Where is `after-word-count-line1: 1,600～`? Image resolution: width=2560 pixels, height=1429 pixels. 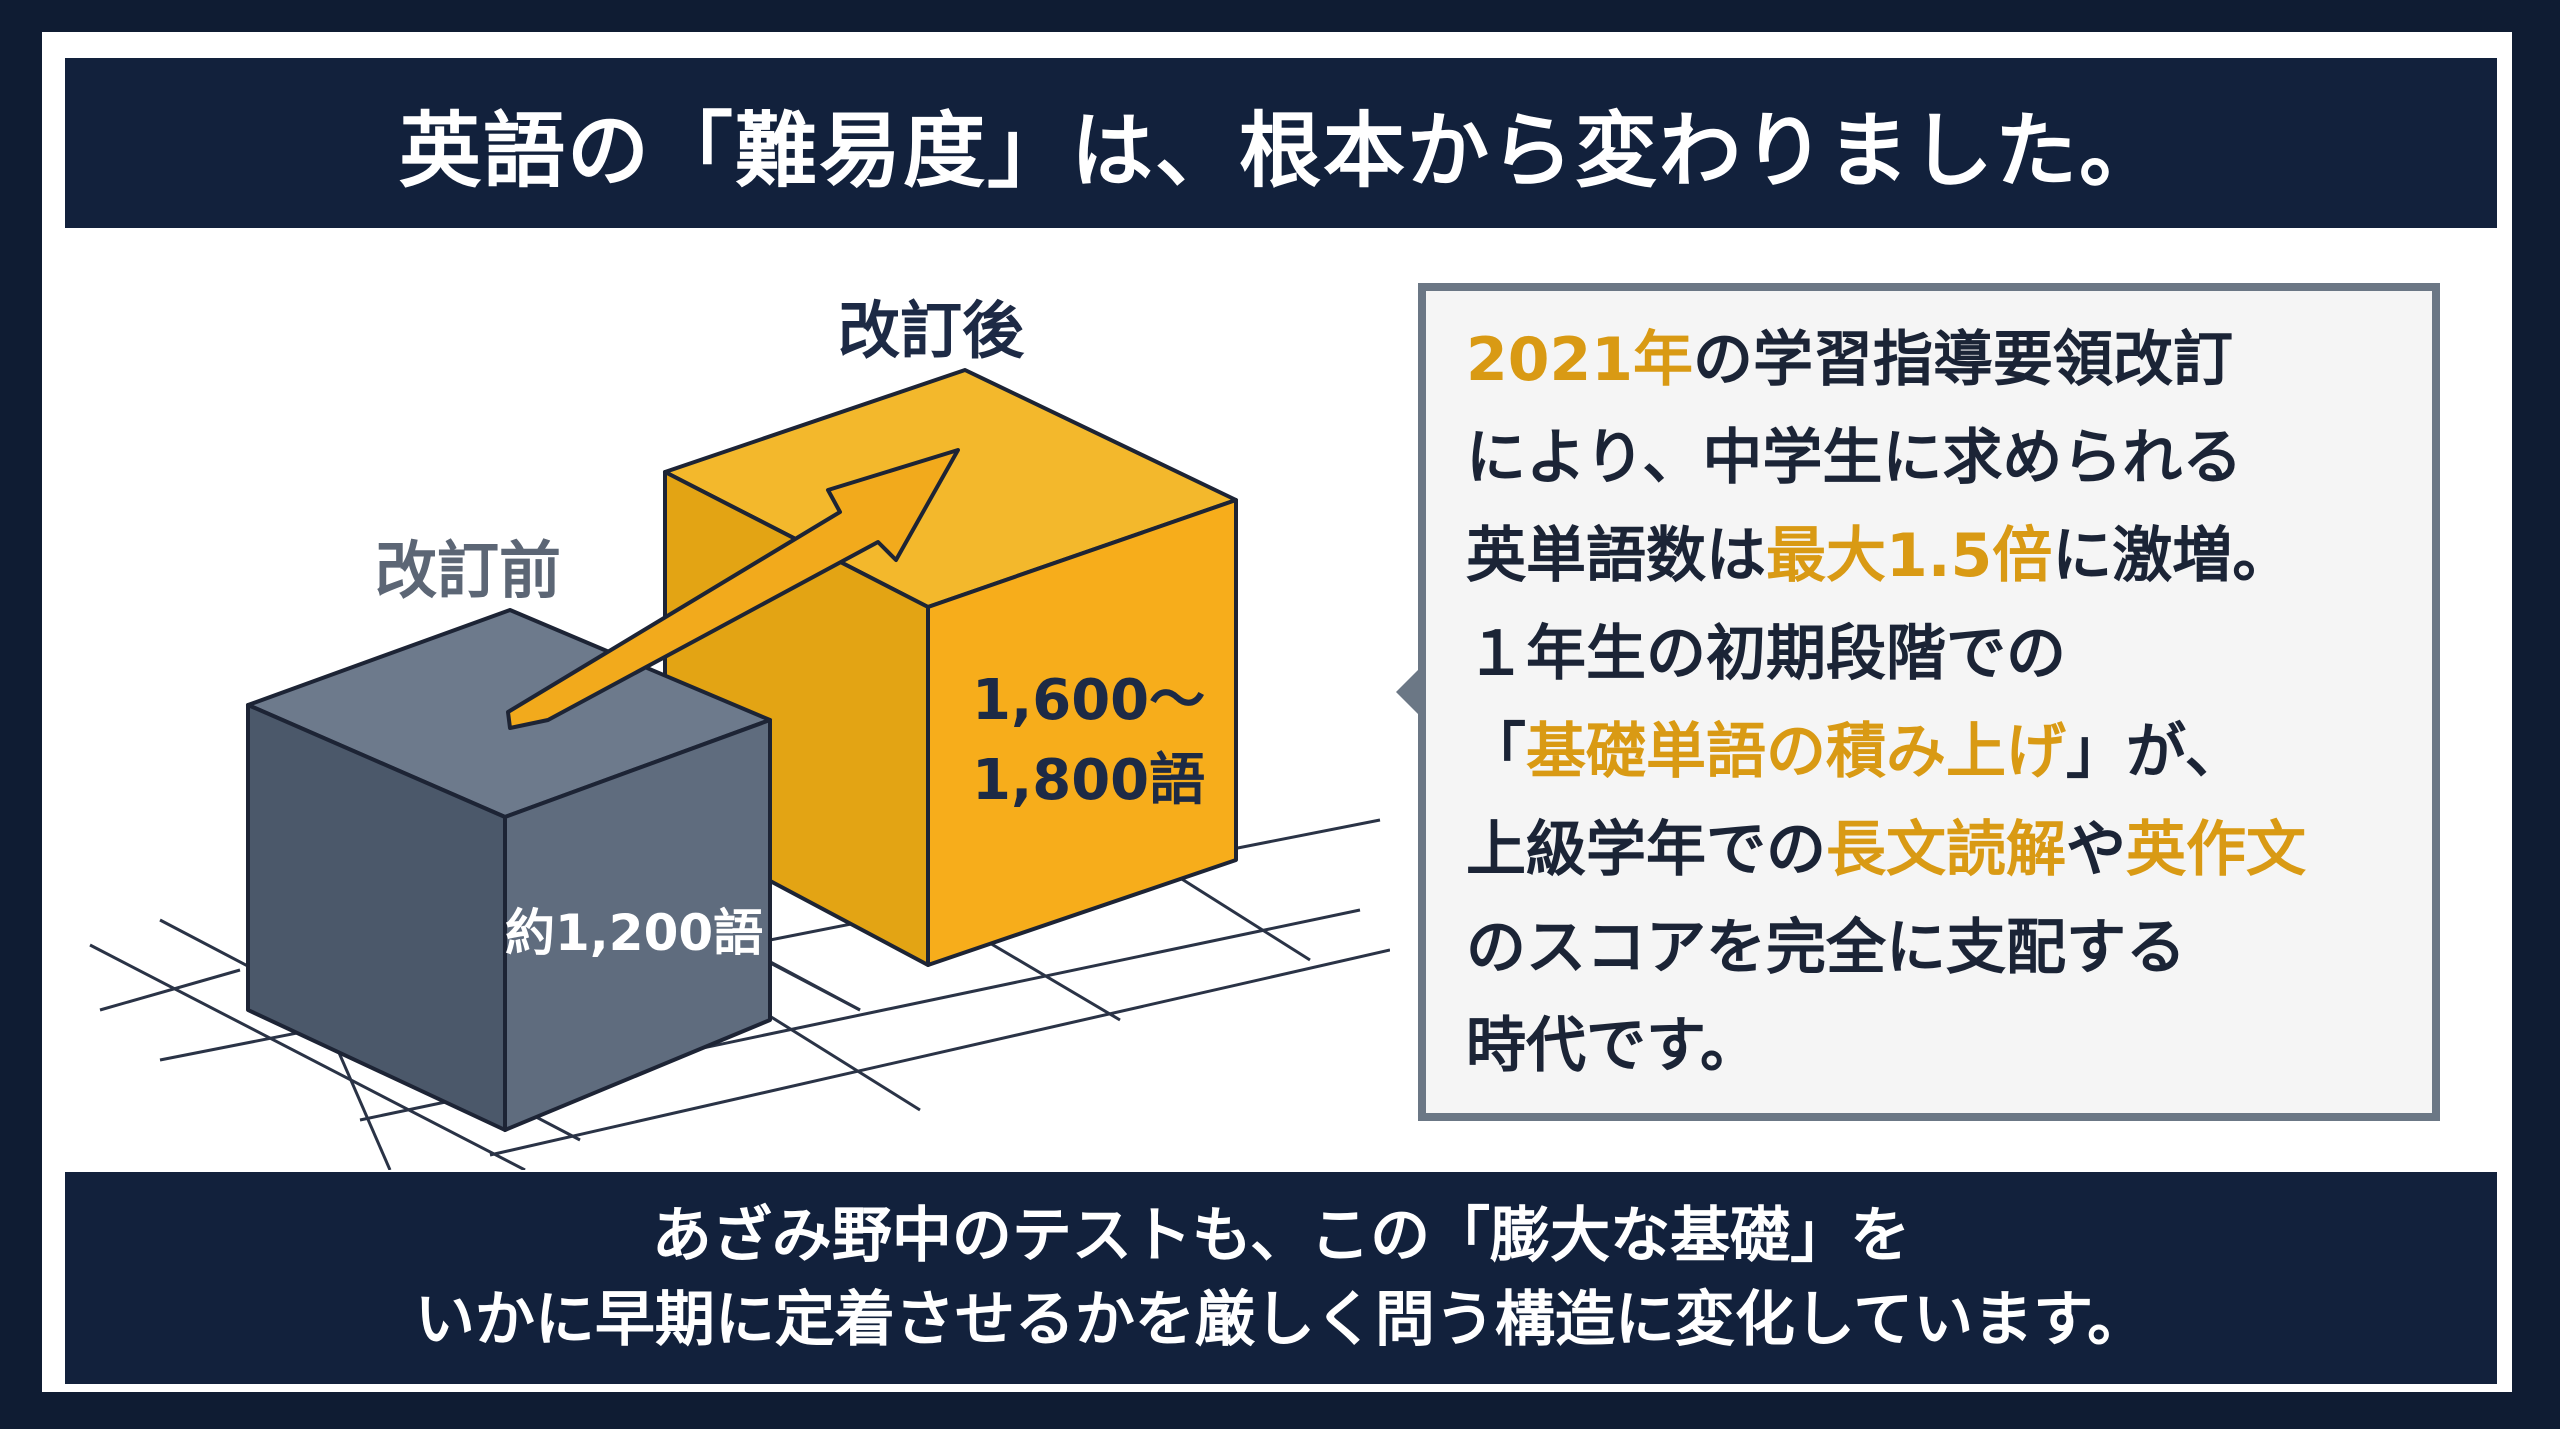
after-word-count-line1: 1,600～ is located at coordinates (1089, 700).